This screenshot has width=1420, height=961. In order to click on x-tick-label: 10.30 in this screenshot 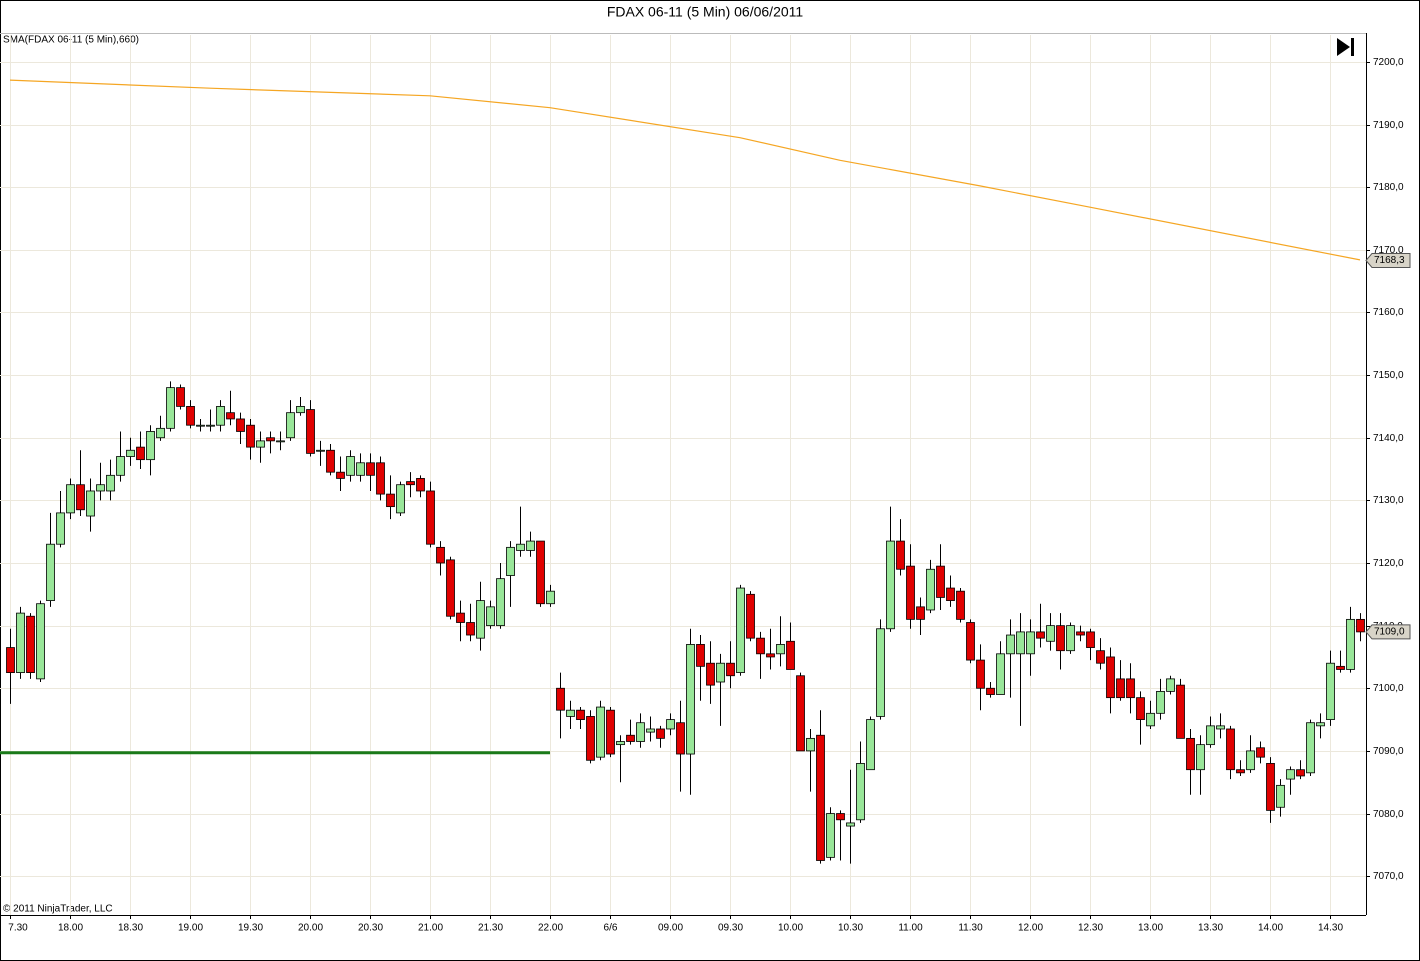, I will do `click(850, 928)`.